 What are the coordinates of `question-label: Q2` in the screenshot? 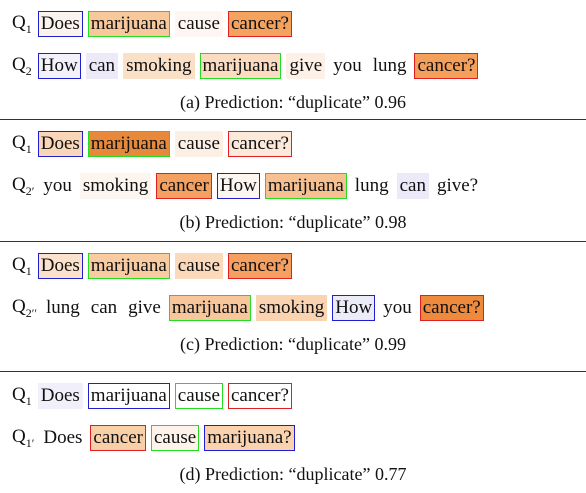 It's located at (22, 66).